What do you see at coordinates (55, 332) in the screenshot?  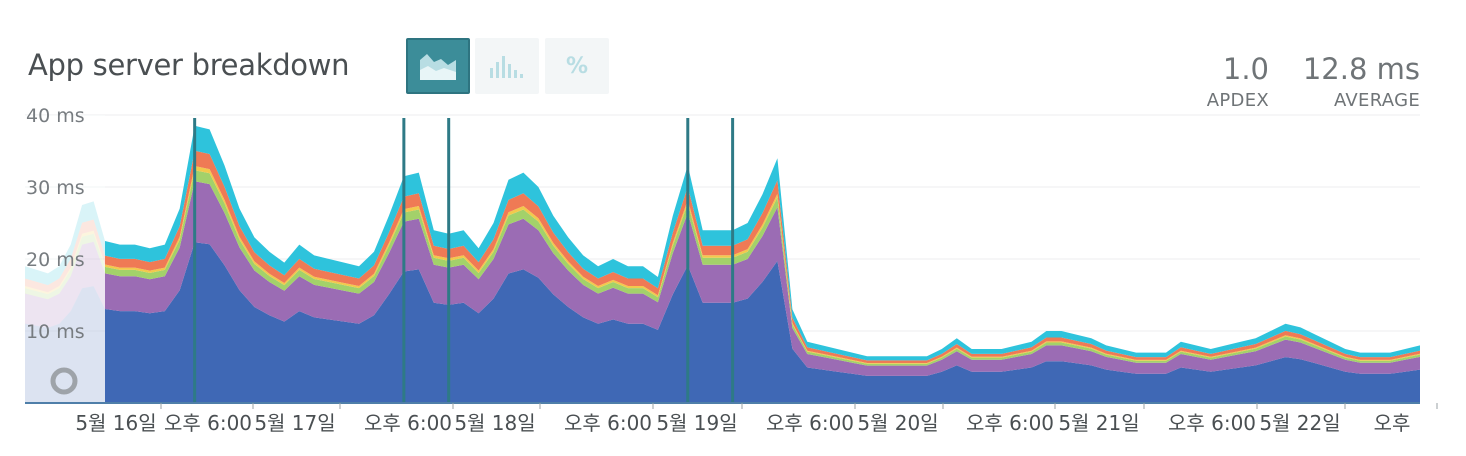 I see `y-tick-label: 10 ms` at bounding box center [55, 332].